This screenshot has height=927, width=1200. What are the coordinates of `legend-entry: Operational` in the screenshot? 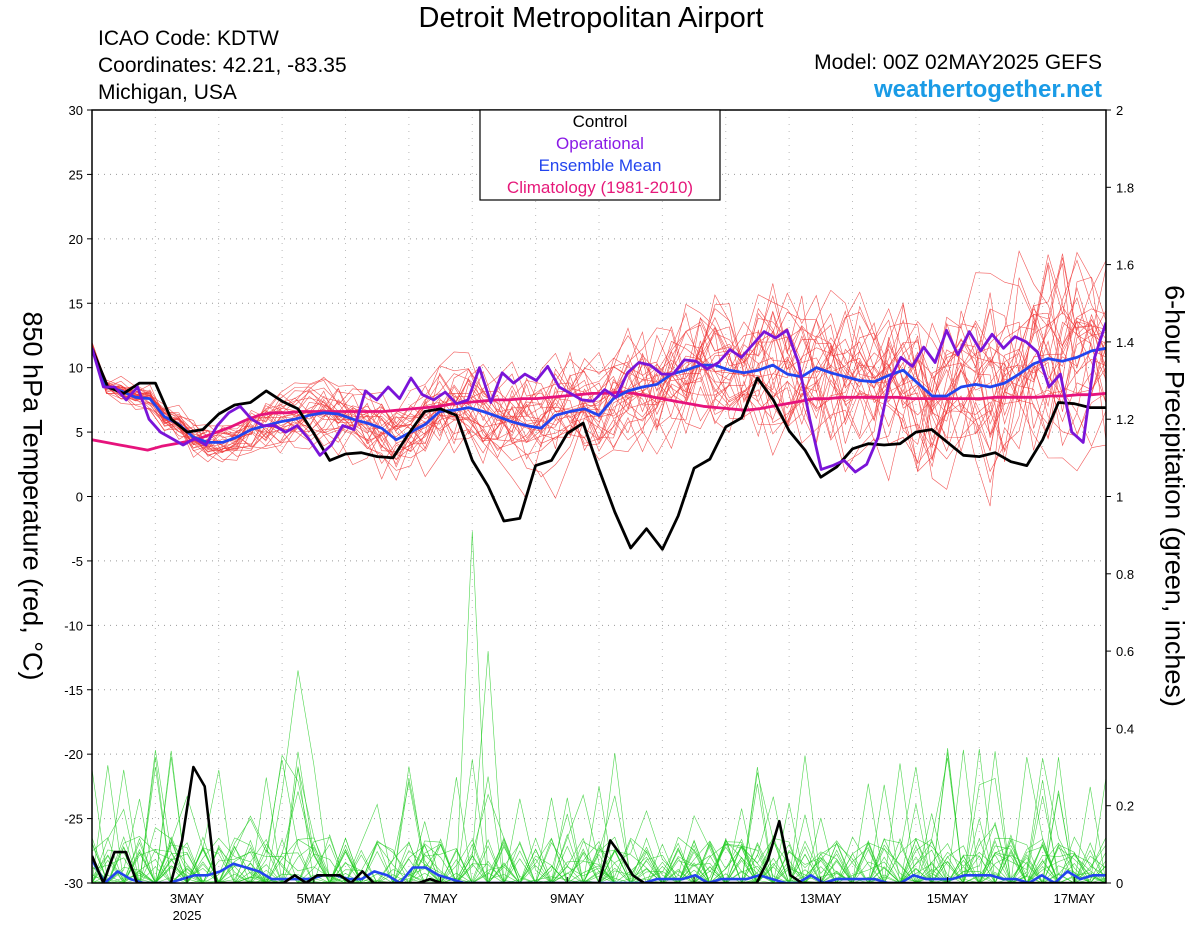 It's located at (600, 143).